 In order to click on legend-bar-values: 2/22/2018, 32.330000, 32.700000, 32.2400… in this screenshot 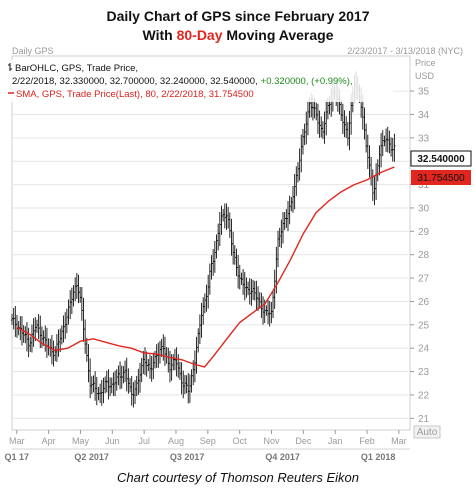, I will do `click(182, 81)`.